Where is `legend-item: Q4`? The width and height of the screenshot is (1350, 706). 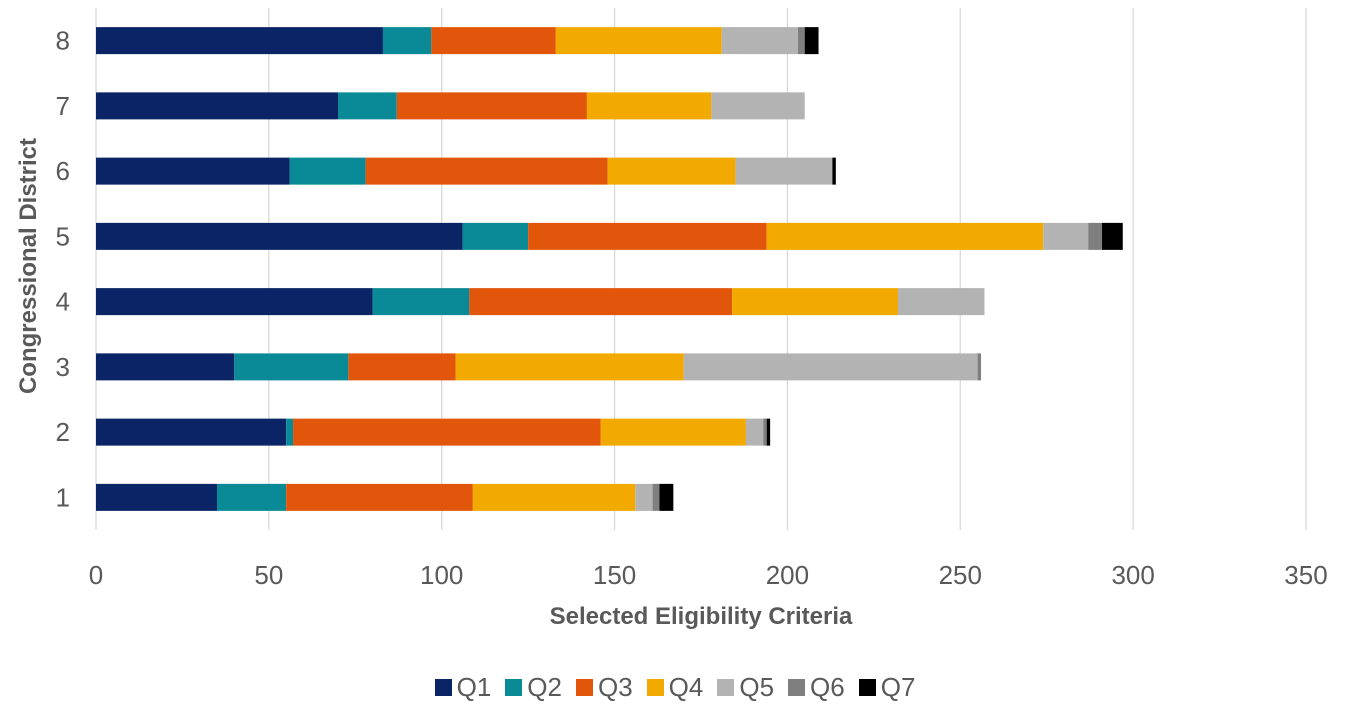 legend-item: Q4 is located at coordinates (675, 687).